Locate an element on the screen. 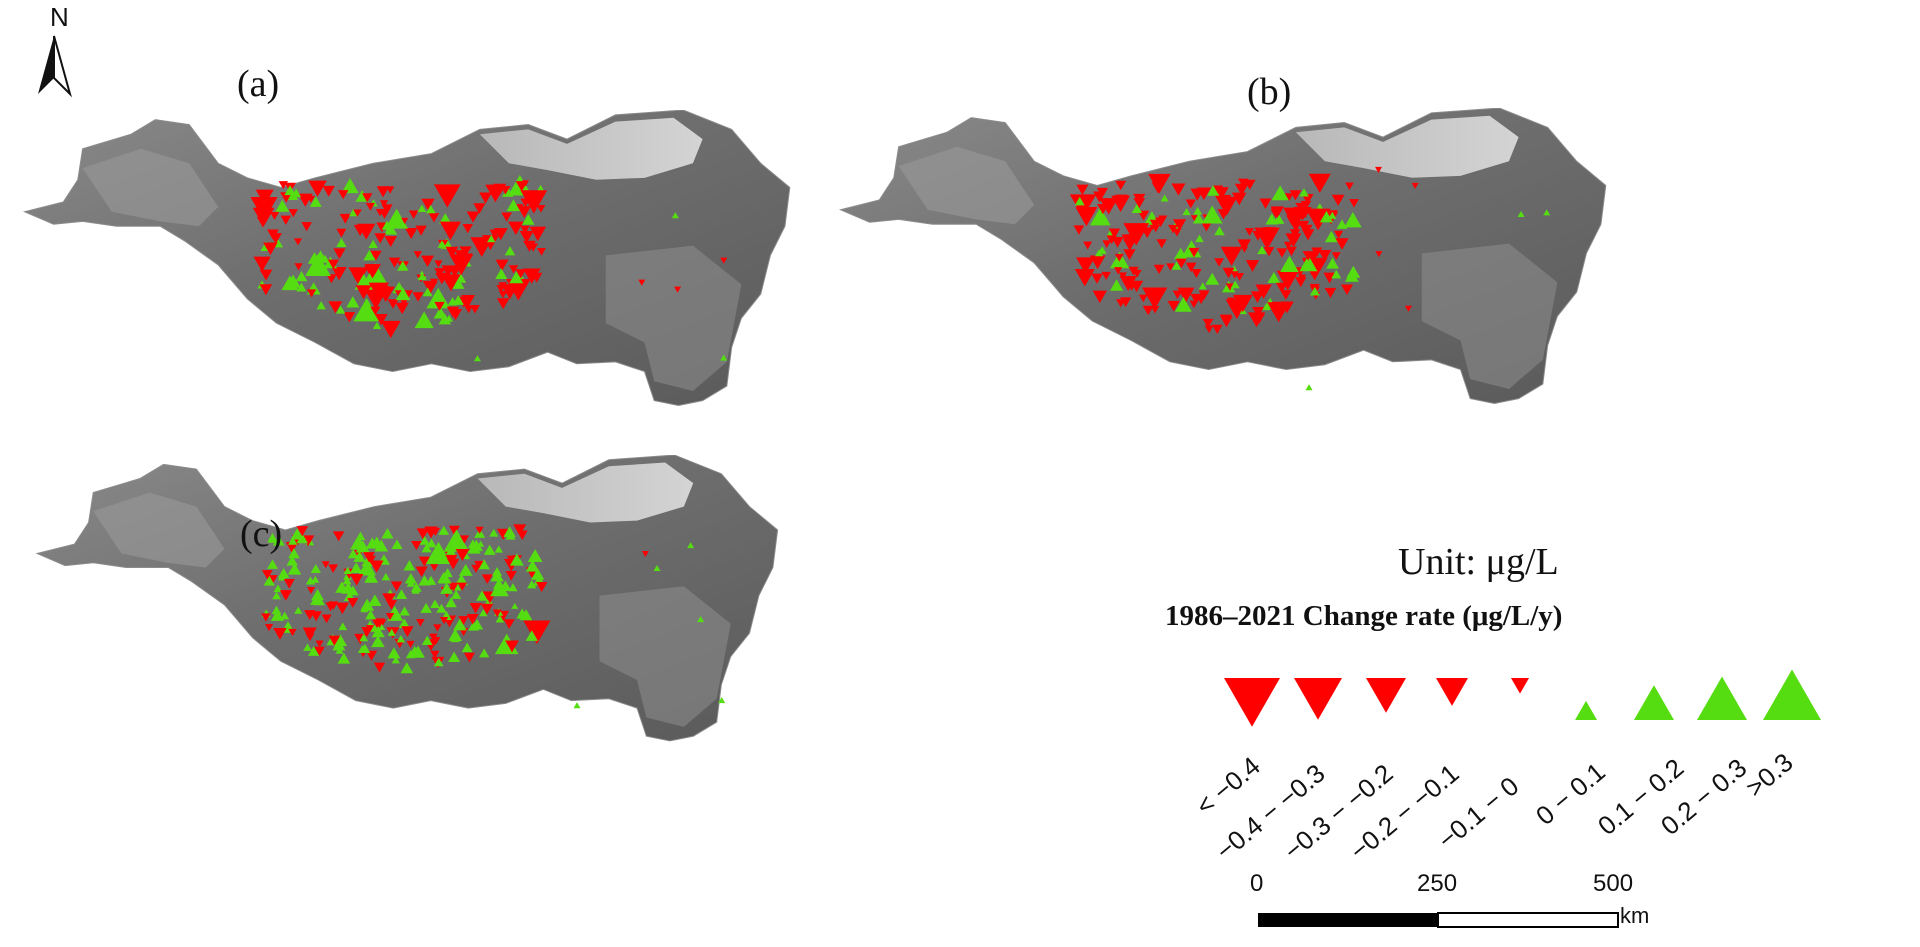  north-arrow-icon is located at coordinates (55, 66).